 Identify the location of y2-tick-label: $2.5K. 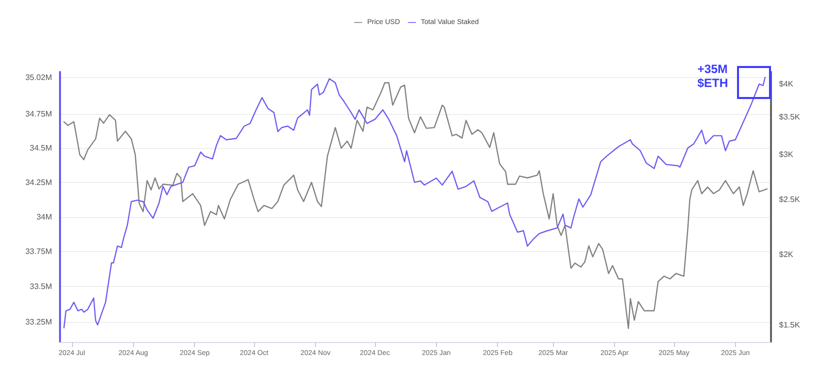
(790, 199).